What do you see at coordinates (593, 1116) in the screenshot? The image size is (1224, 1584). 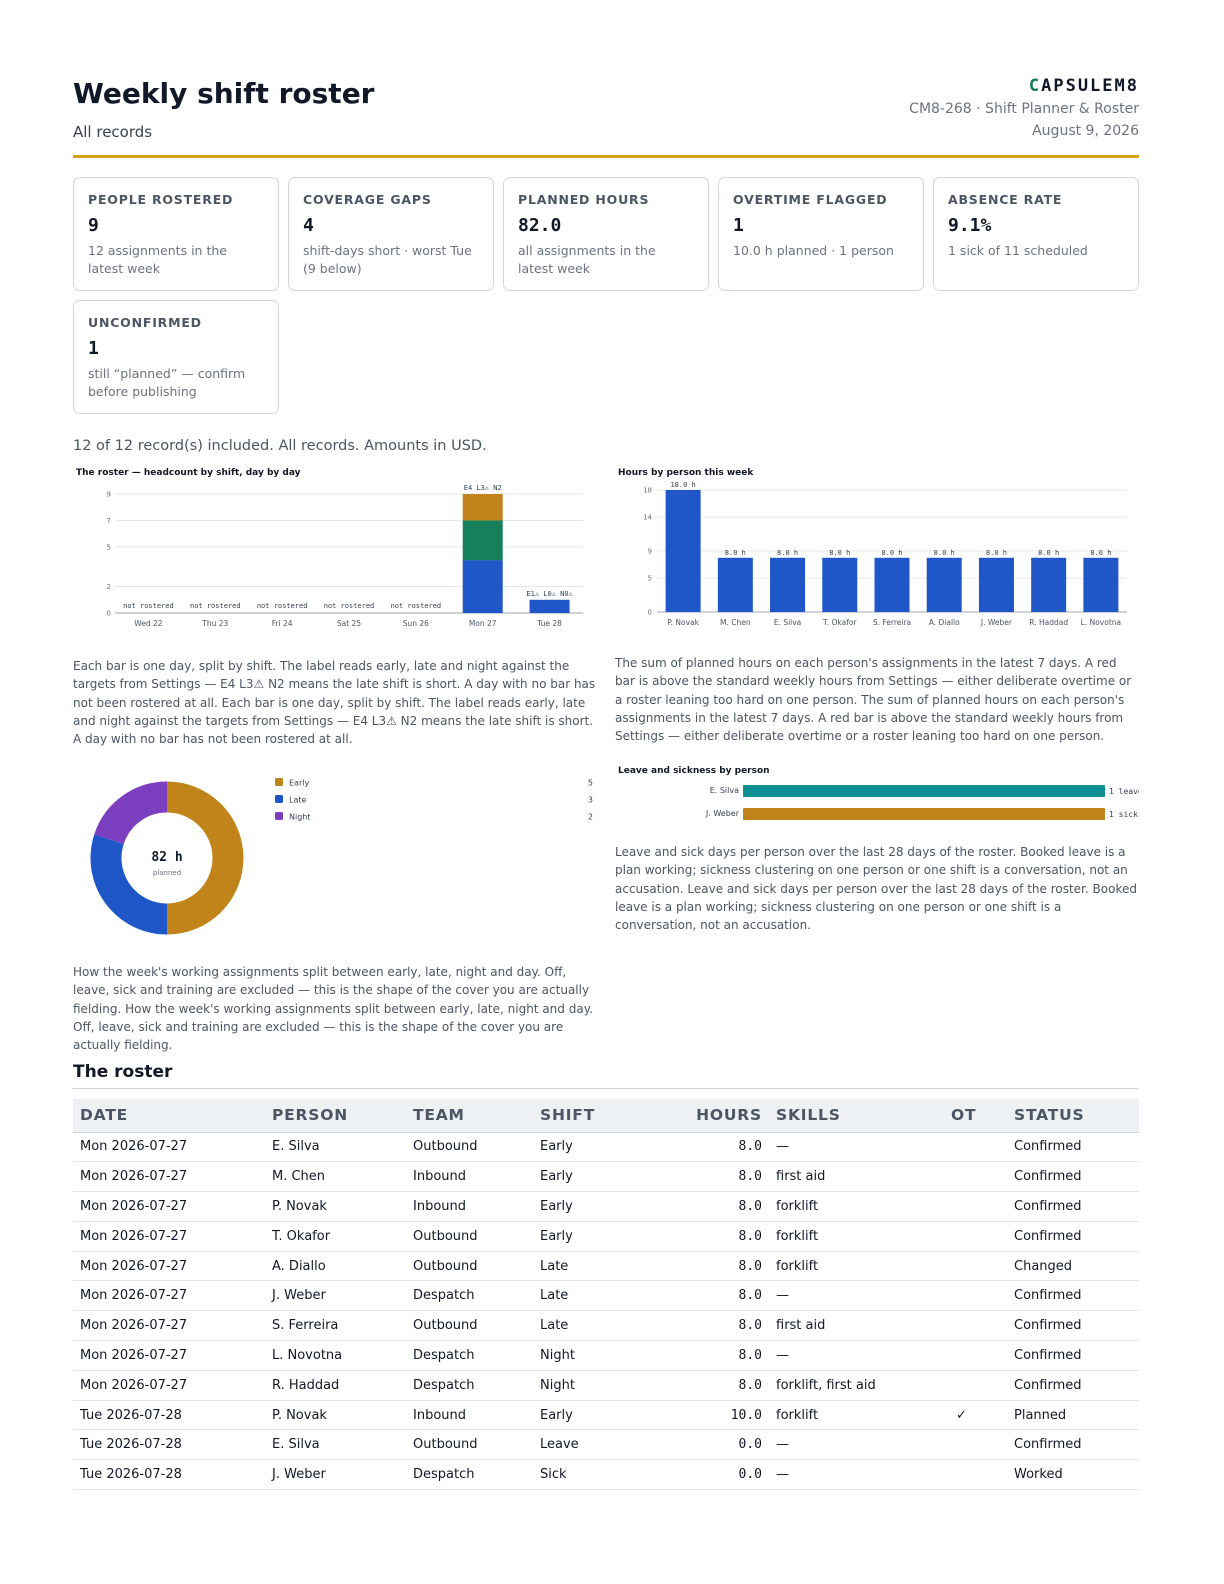 I see `column-header-shift: SHIFT` at bounding box center [593, 1116].